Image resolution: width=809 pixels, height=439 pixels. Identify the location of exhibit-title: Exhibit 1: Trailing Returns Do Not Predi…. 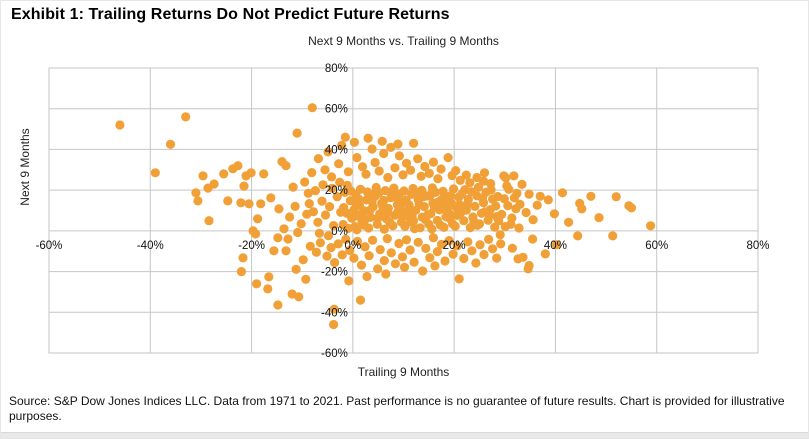
(230, 14).